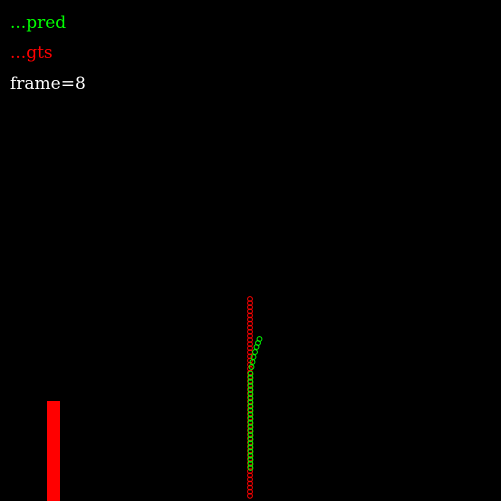 This screenshot has height=501, width=501. I want to click on legend-gts-label: ...gts, so click(31, 53).